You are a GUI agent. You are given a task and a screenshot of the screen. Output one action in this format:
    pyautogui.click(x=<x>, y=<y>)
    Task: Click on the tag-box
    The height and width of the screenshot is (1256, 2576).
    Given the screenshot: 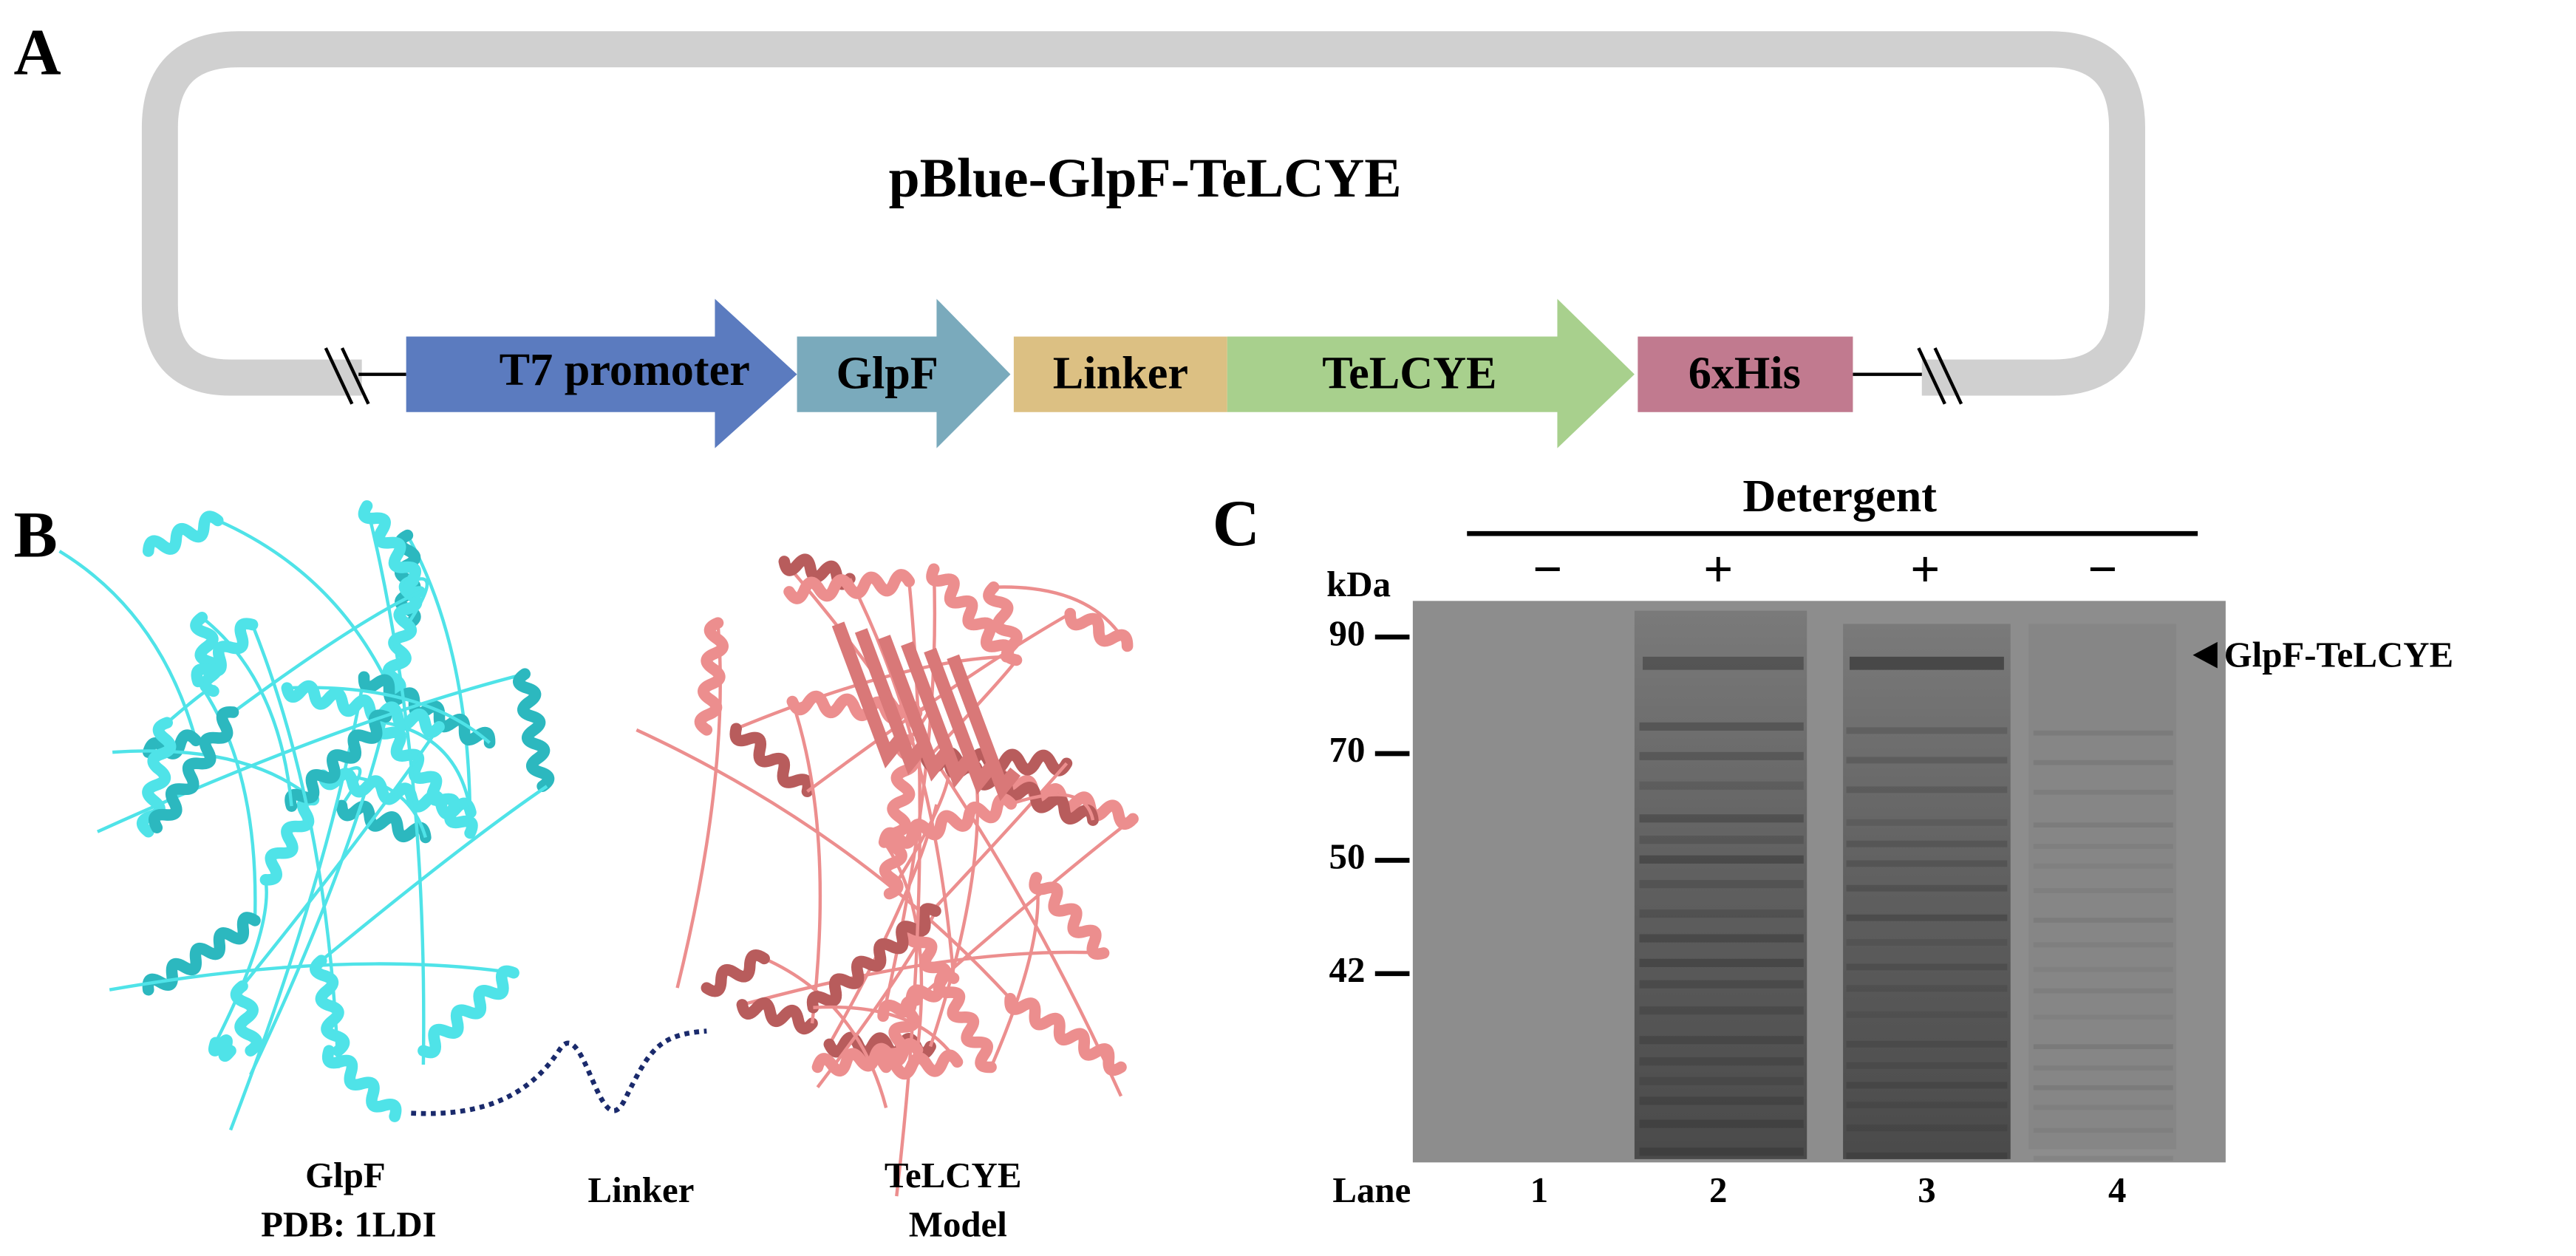 What is the action you would take?
    pyautogui.click(x=1745, y=374)
    